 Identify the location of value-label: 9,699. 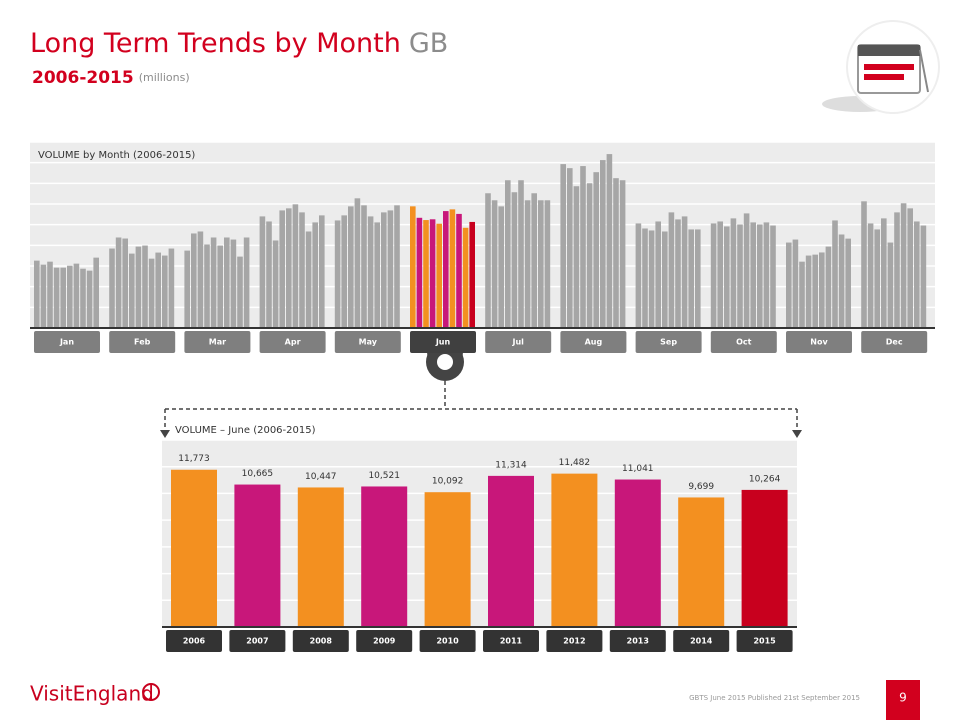
(701, 487).